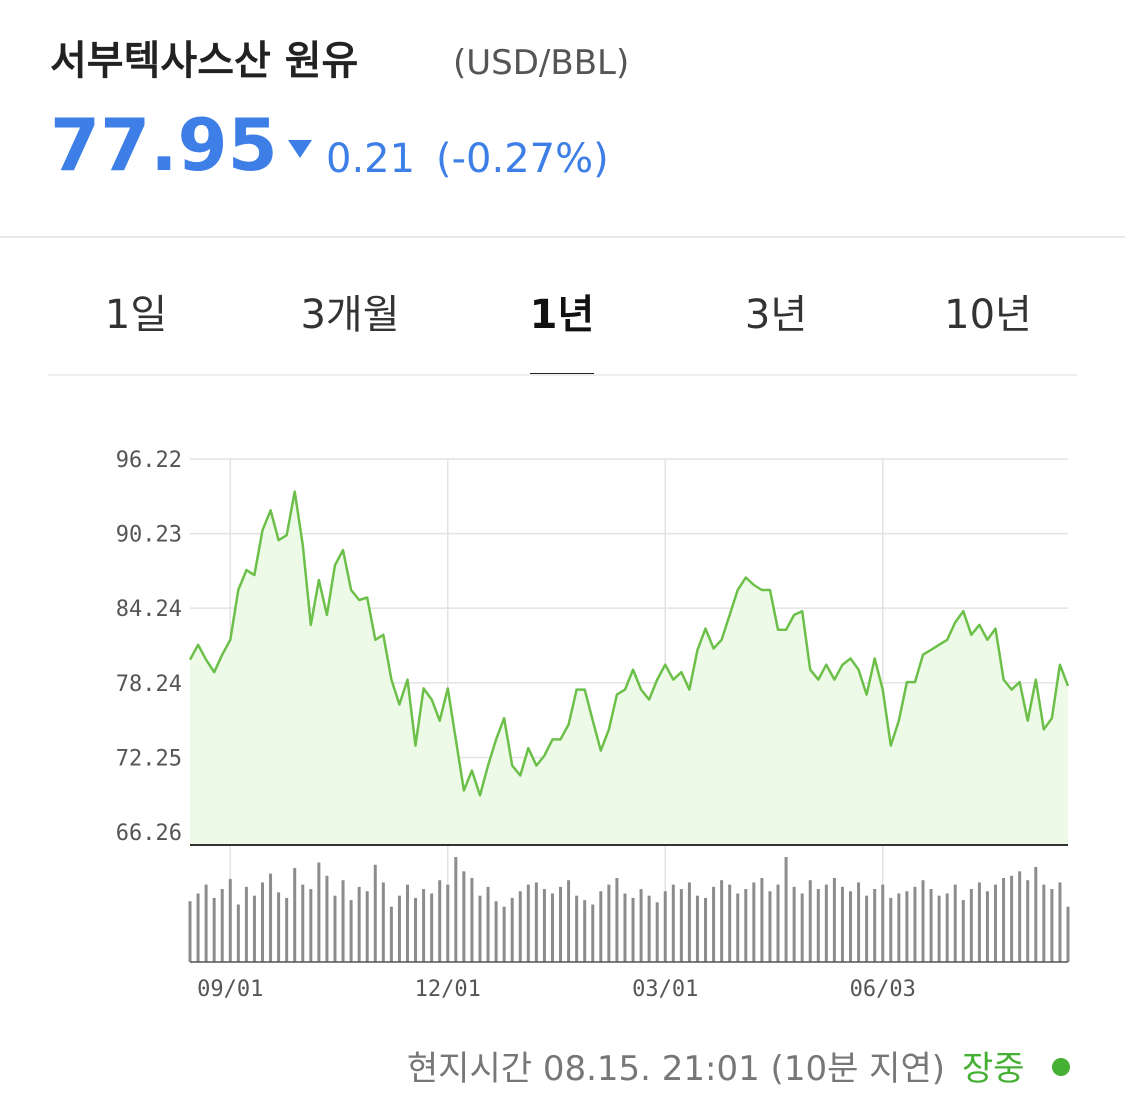 This screenshot has height=1106, width=1125. What do you see at coordinates (149, 833) in the screenshot?
I see `y-tick-label: 66.26` at bounding box center [149, 833].